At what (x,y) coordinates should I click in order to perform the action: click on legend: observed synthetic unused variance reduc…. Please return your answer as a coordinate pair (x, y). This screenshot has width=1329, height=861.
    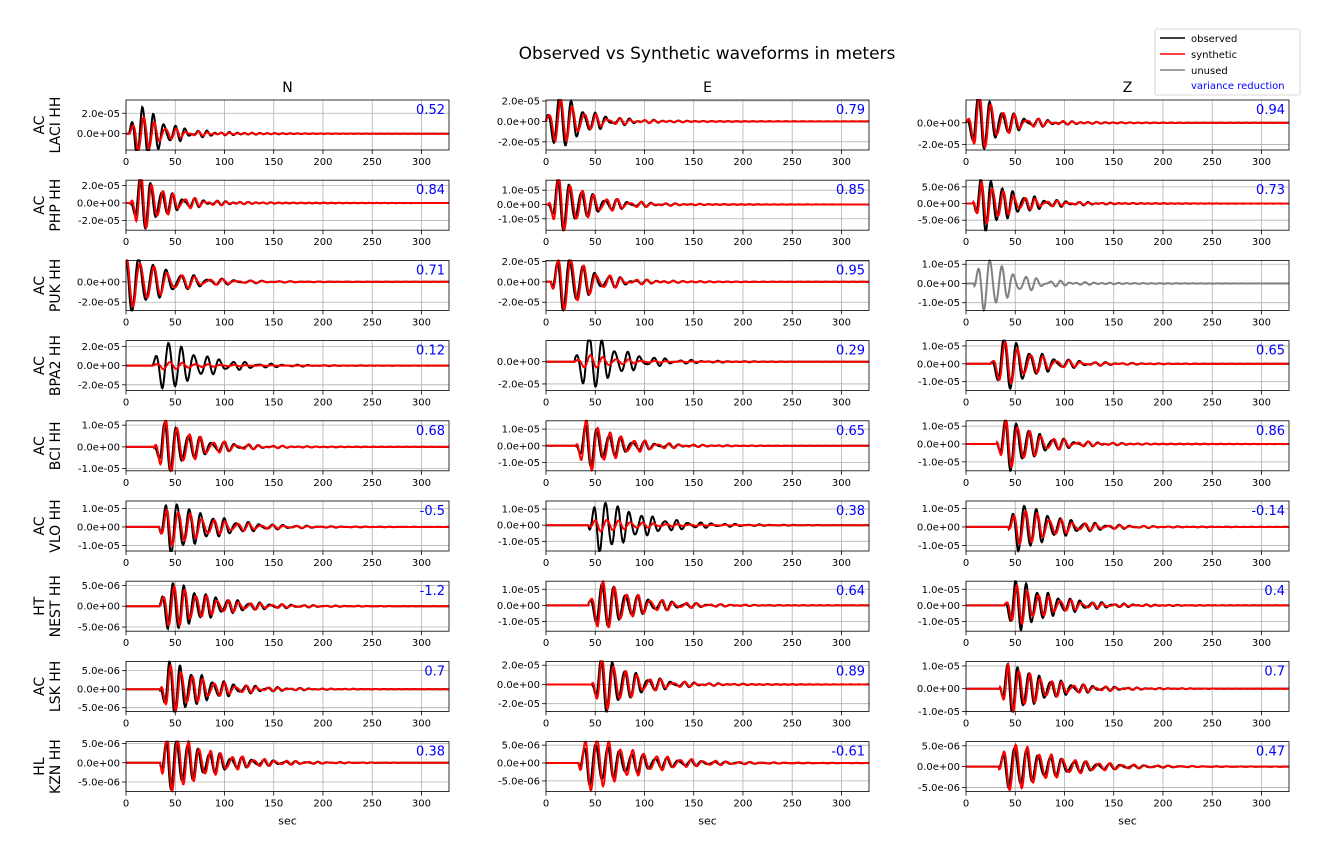
    Looking at the image, I should click on (1227, 62).